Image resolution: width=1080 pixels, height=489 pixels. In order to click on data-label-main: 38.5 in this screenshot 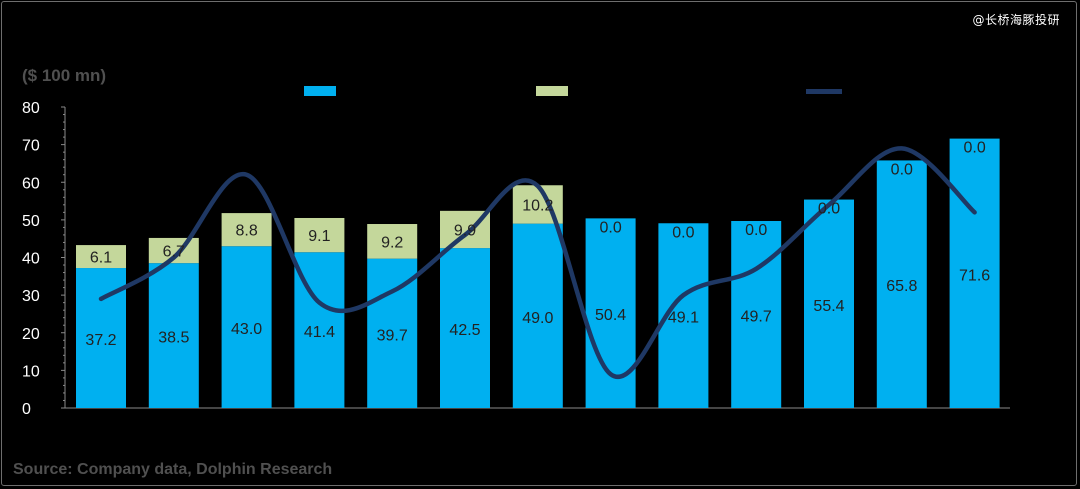, I will do `click(173, 338)`.